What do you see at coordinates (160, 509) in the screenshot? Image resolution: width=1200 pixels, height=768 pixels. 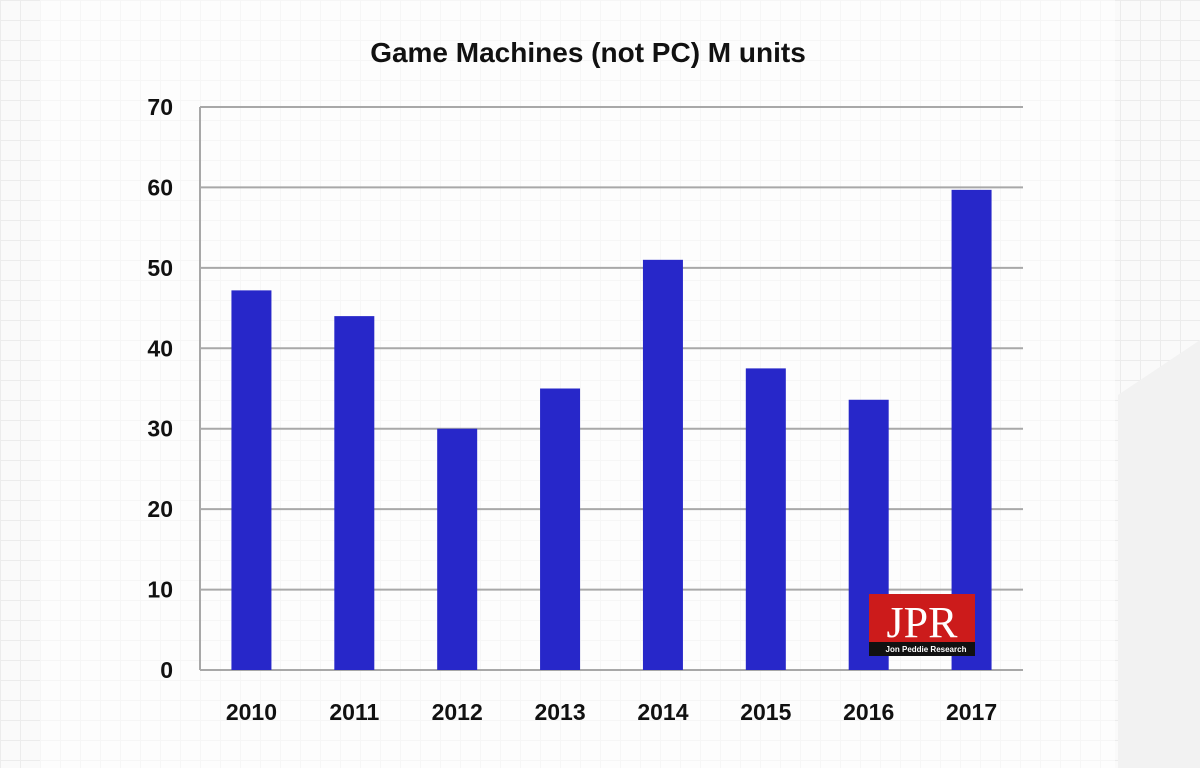 I see `y-tick-label: 20` at bounding box center [160, 509].